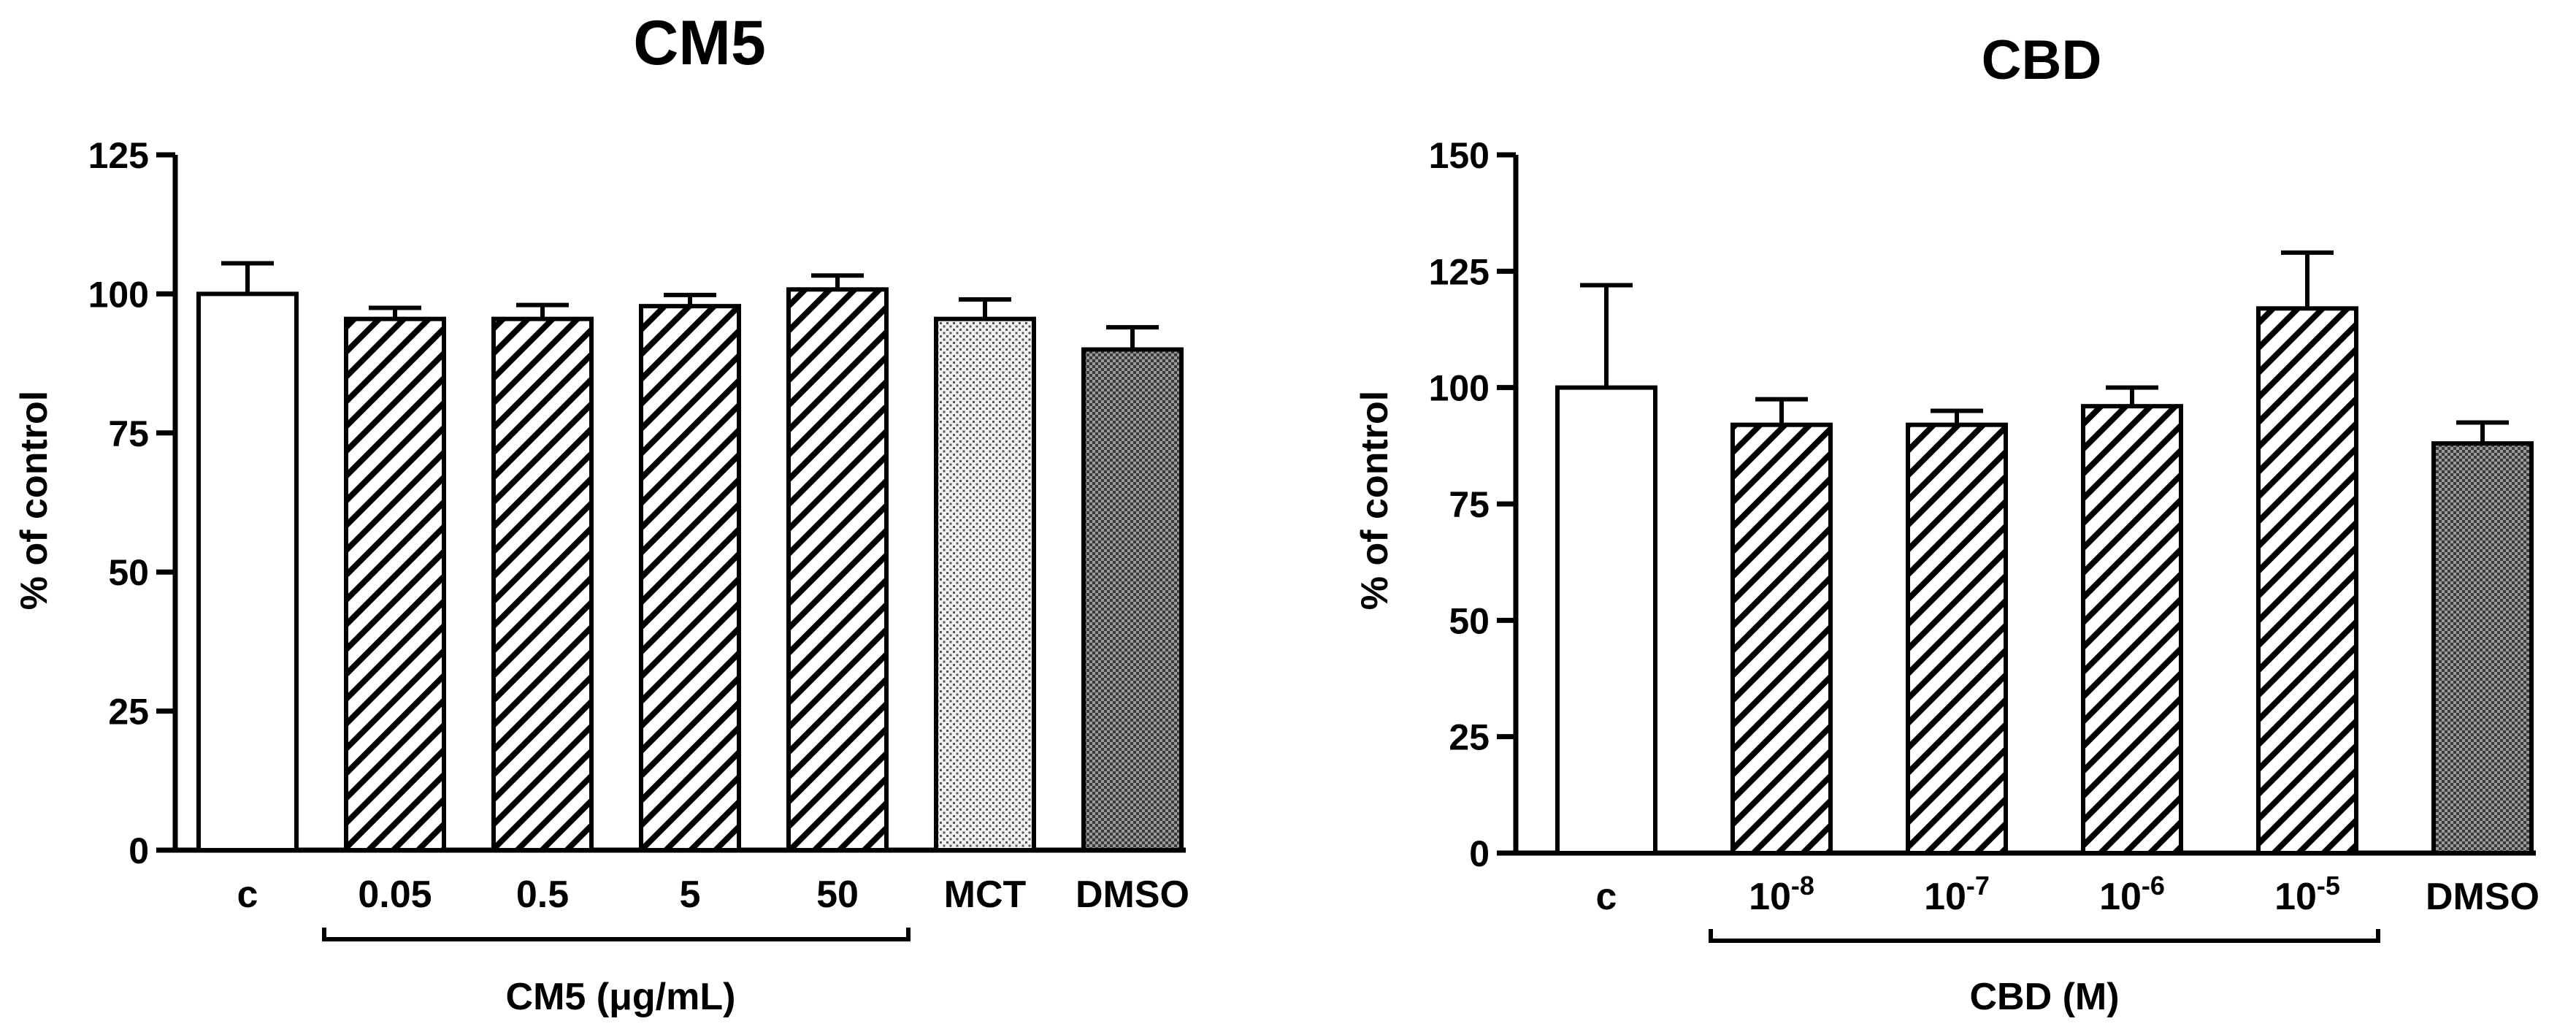 This screenshot has width=2576, height=1032. I want to click on chart-1-y-axis-label: % of control, so click(34, 500).